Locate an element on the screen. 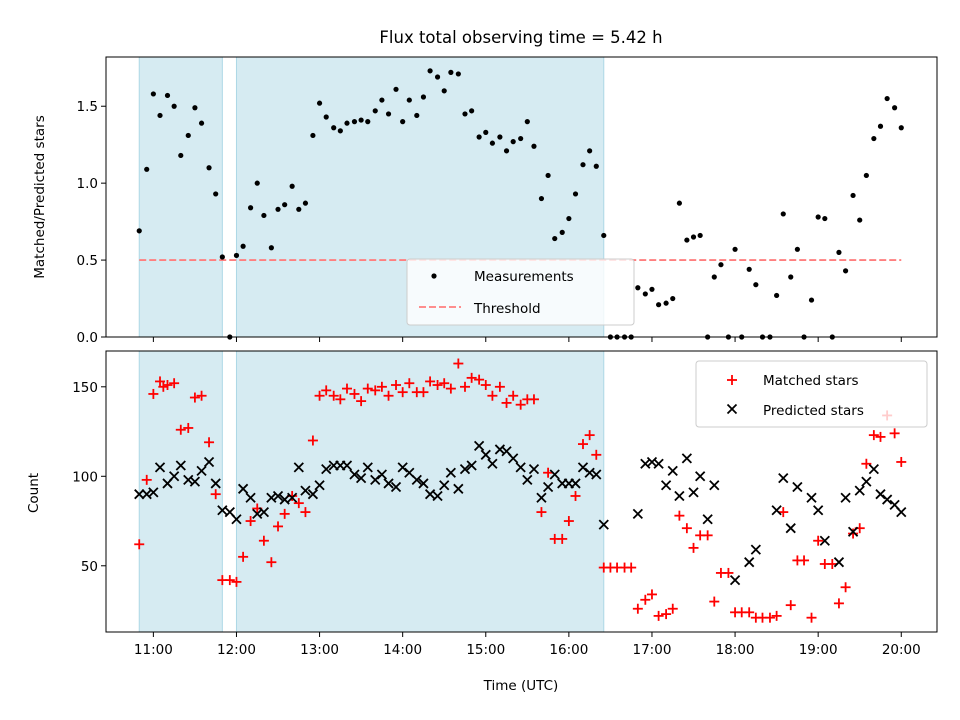  x-tick-label: 20:00 is located at coordinates (901, 650).